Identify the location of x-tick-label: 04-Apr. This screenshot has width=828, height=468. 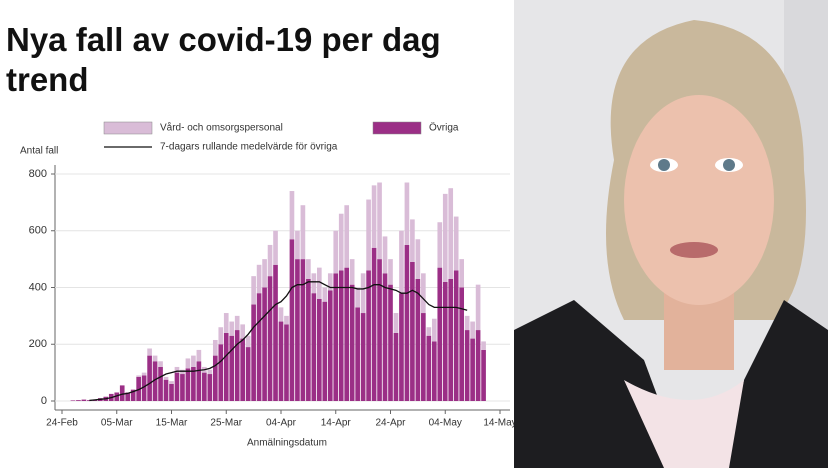
(281, 423).